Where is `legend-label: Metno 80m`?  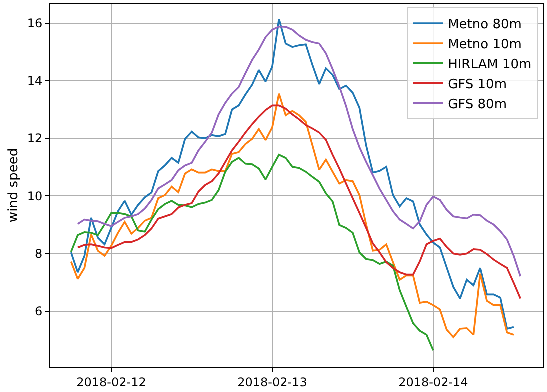
legend-label: Metno 80m is located at coordinates (485, 25).